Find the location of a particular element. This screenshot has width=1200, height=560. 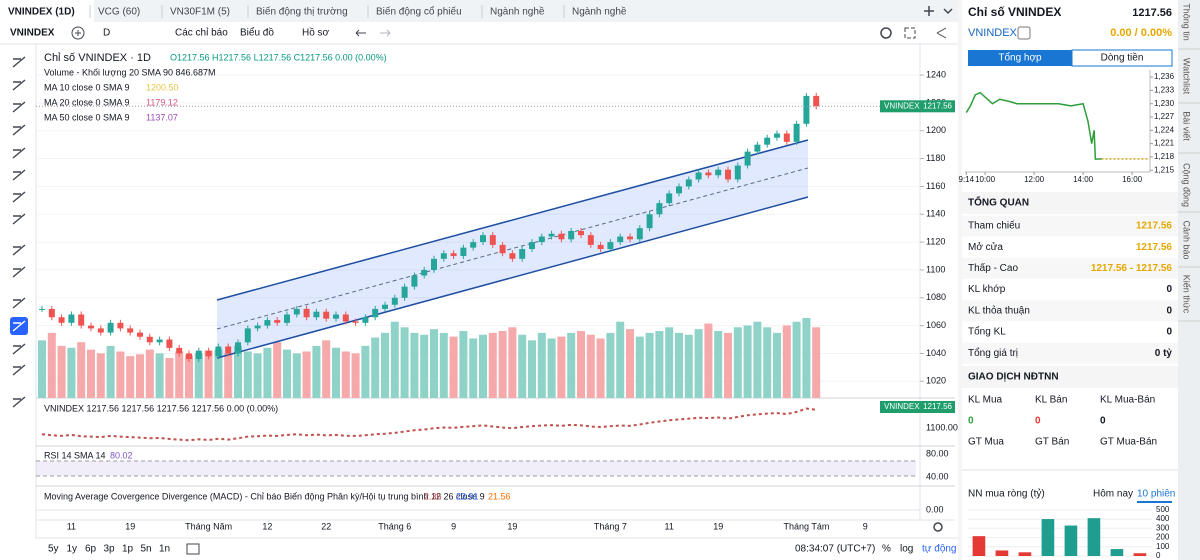

settings-button is located at coordinates (886, 33).